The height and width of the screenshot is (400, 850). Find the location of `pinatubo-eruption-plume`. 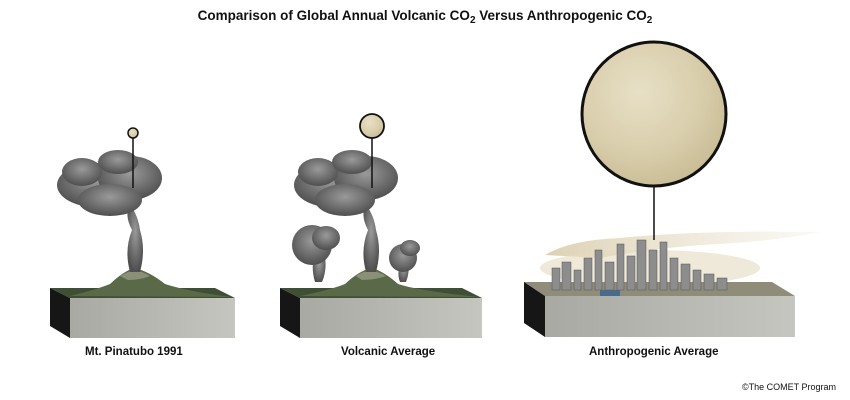

pinatubo-eruption-plume is located at coordinates (109, 211).